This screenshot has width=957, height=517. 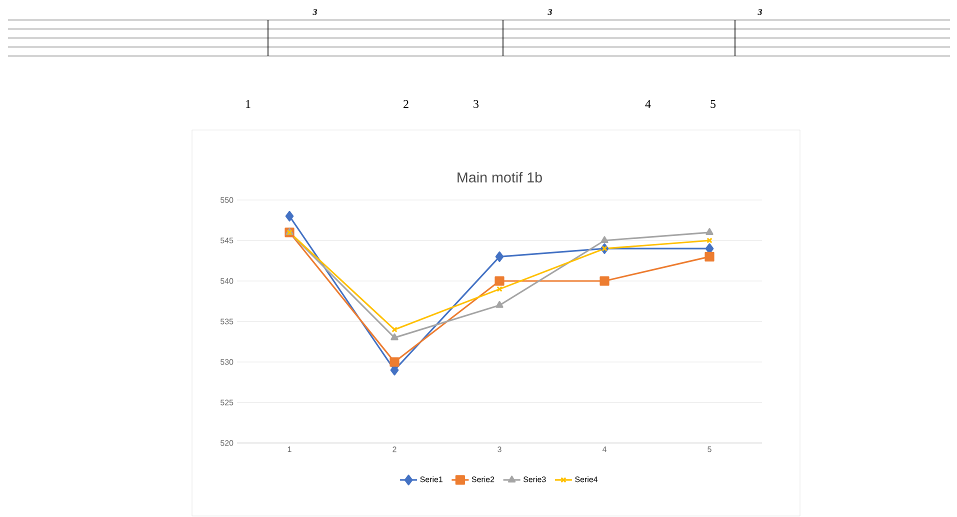 What do you see at coordinates (500, 177) in the screenshot?
I see `chart-title: Main motif 1b` at bounding box center [500, 177].